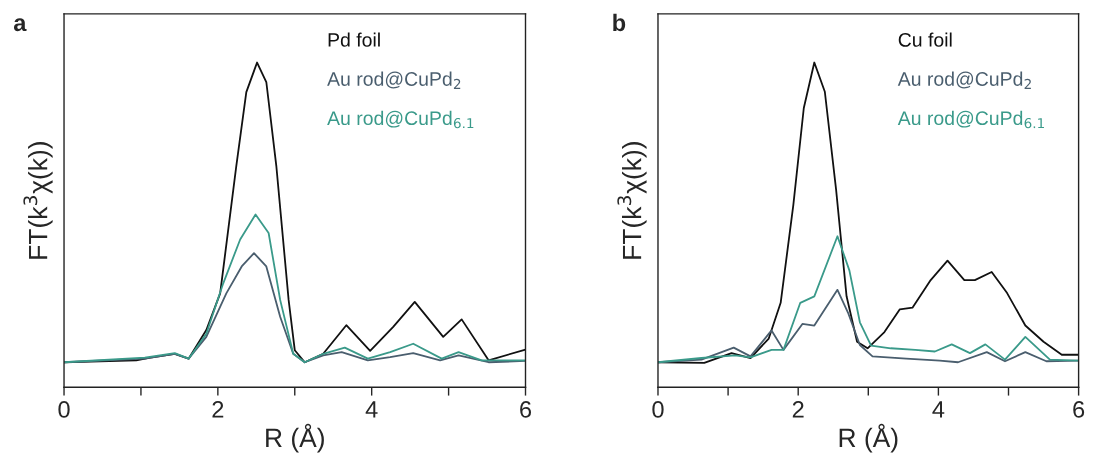 The width and height of the screenshot is (1104, 461). Describe the element at coordinates (20, 25) in the screenshot. I see `text: a` at that location.